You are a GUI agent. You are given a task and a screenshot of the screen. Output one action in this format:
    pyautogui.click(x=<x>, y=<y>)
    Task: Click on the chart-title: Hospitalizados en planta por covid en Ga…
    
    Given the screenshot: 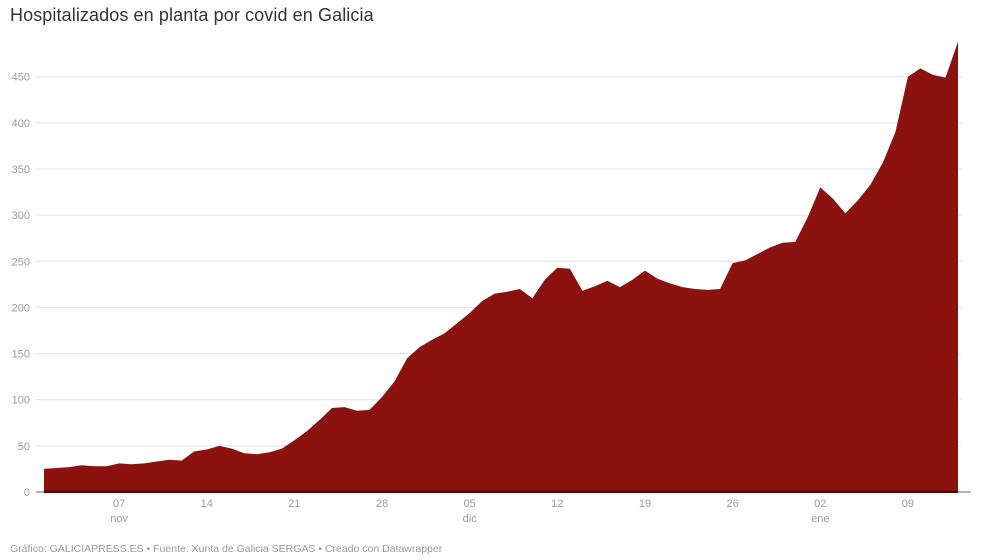 What is the action you would take?
    pyautogui.click(x=192, y=15)
    